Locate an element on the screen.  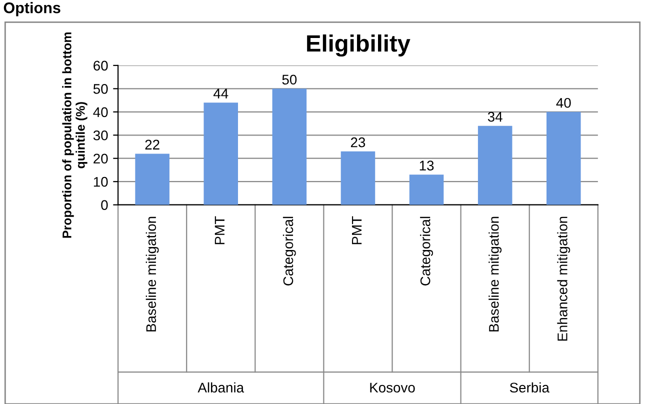
chart-title: Eligibility is located at coordinates (358, 45).